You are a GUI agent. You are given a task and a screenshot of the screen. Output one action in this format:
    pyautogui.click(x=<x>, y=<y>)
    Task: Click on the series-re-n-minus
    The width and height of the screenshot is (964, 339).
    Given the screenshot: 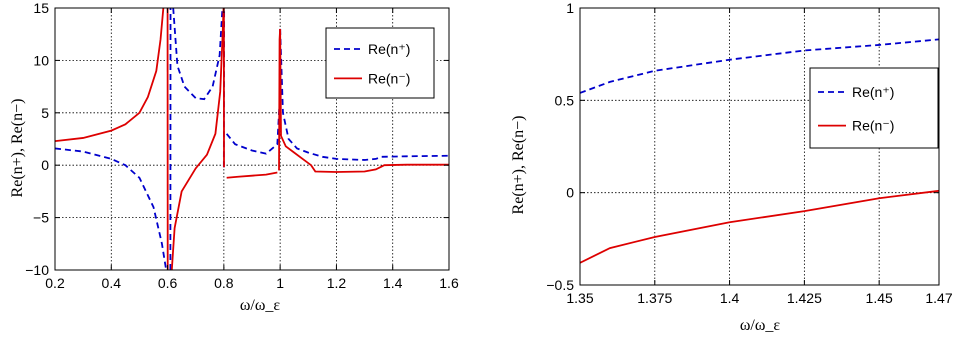 What is the action you would take?
    pyautogui.click(x=759, y=226)
    